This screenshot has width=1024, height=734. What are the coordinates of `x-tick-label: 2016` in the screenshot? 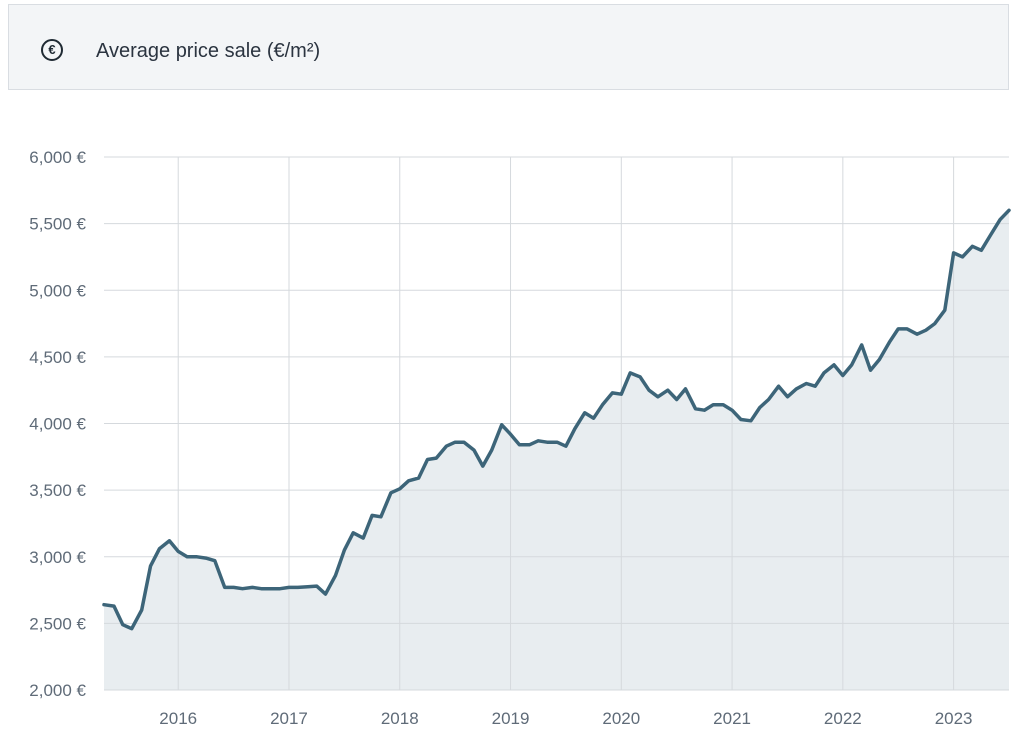 It's located at (178, 718).